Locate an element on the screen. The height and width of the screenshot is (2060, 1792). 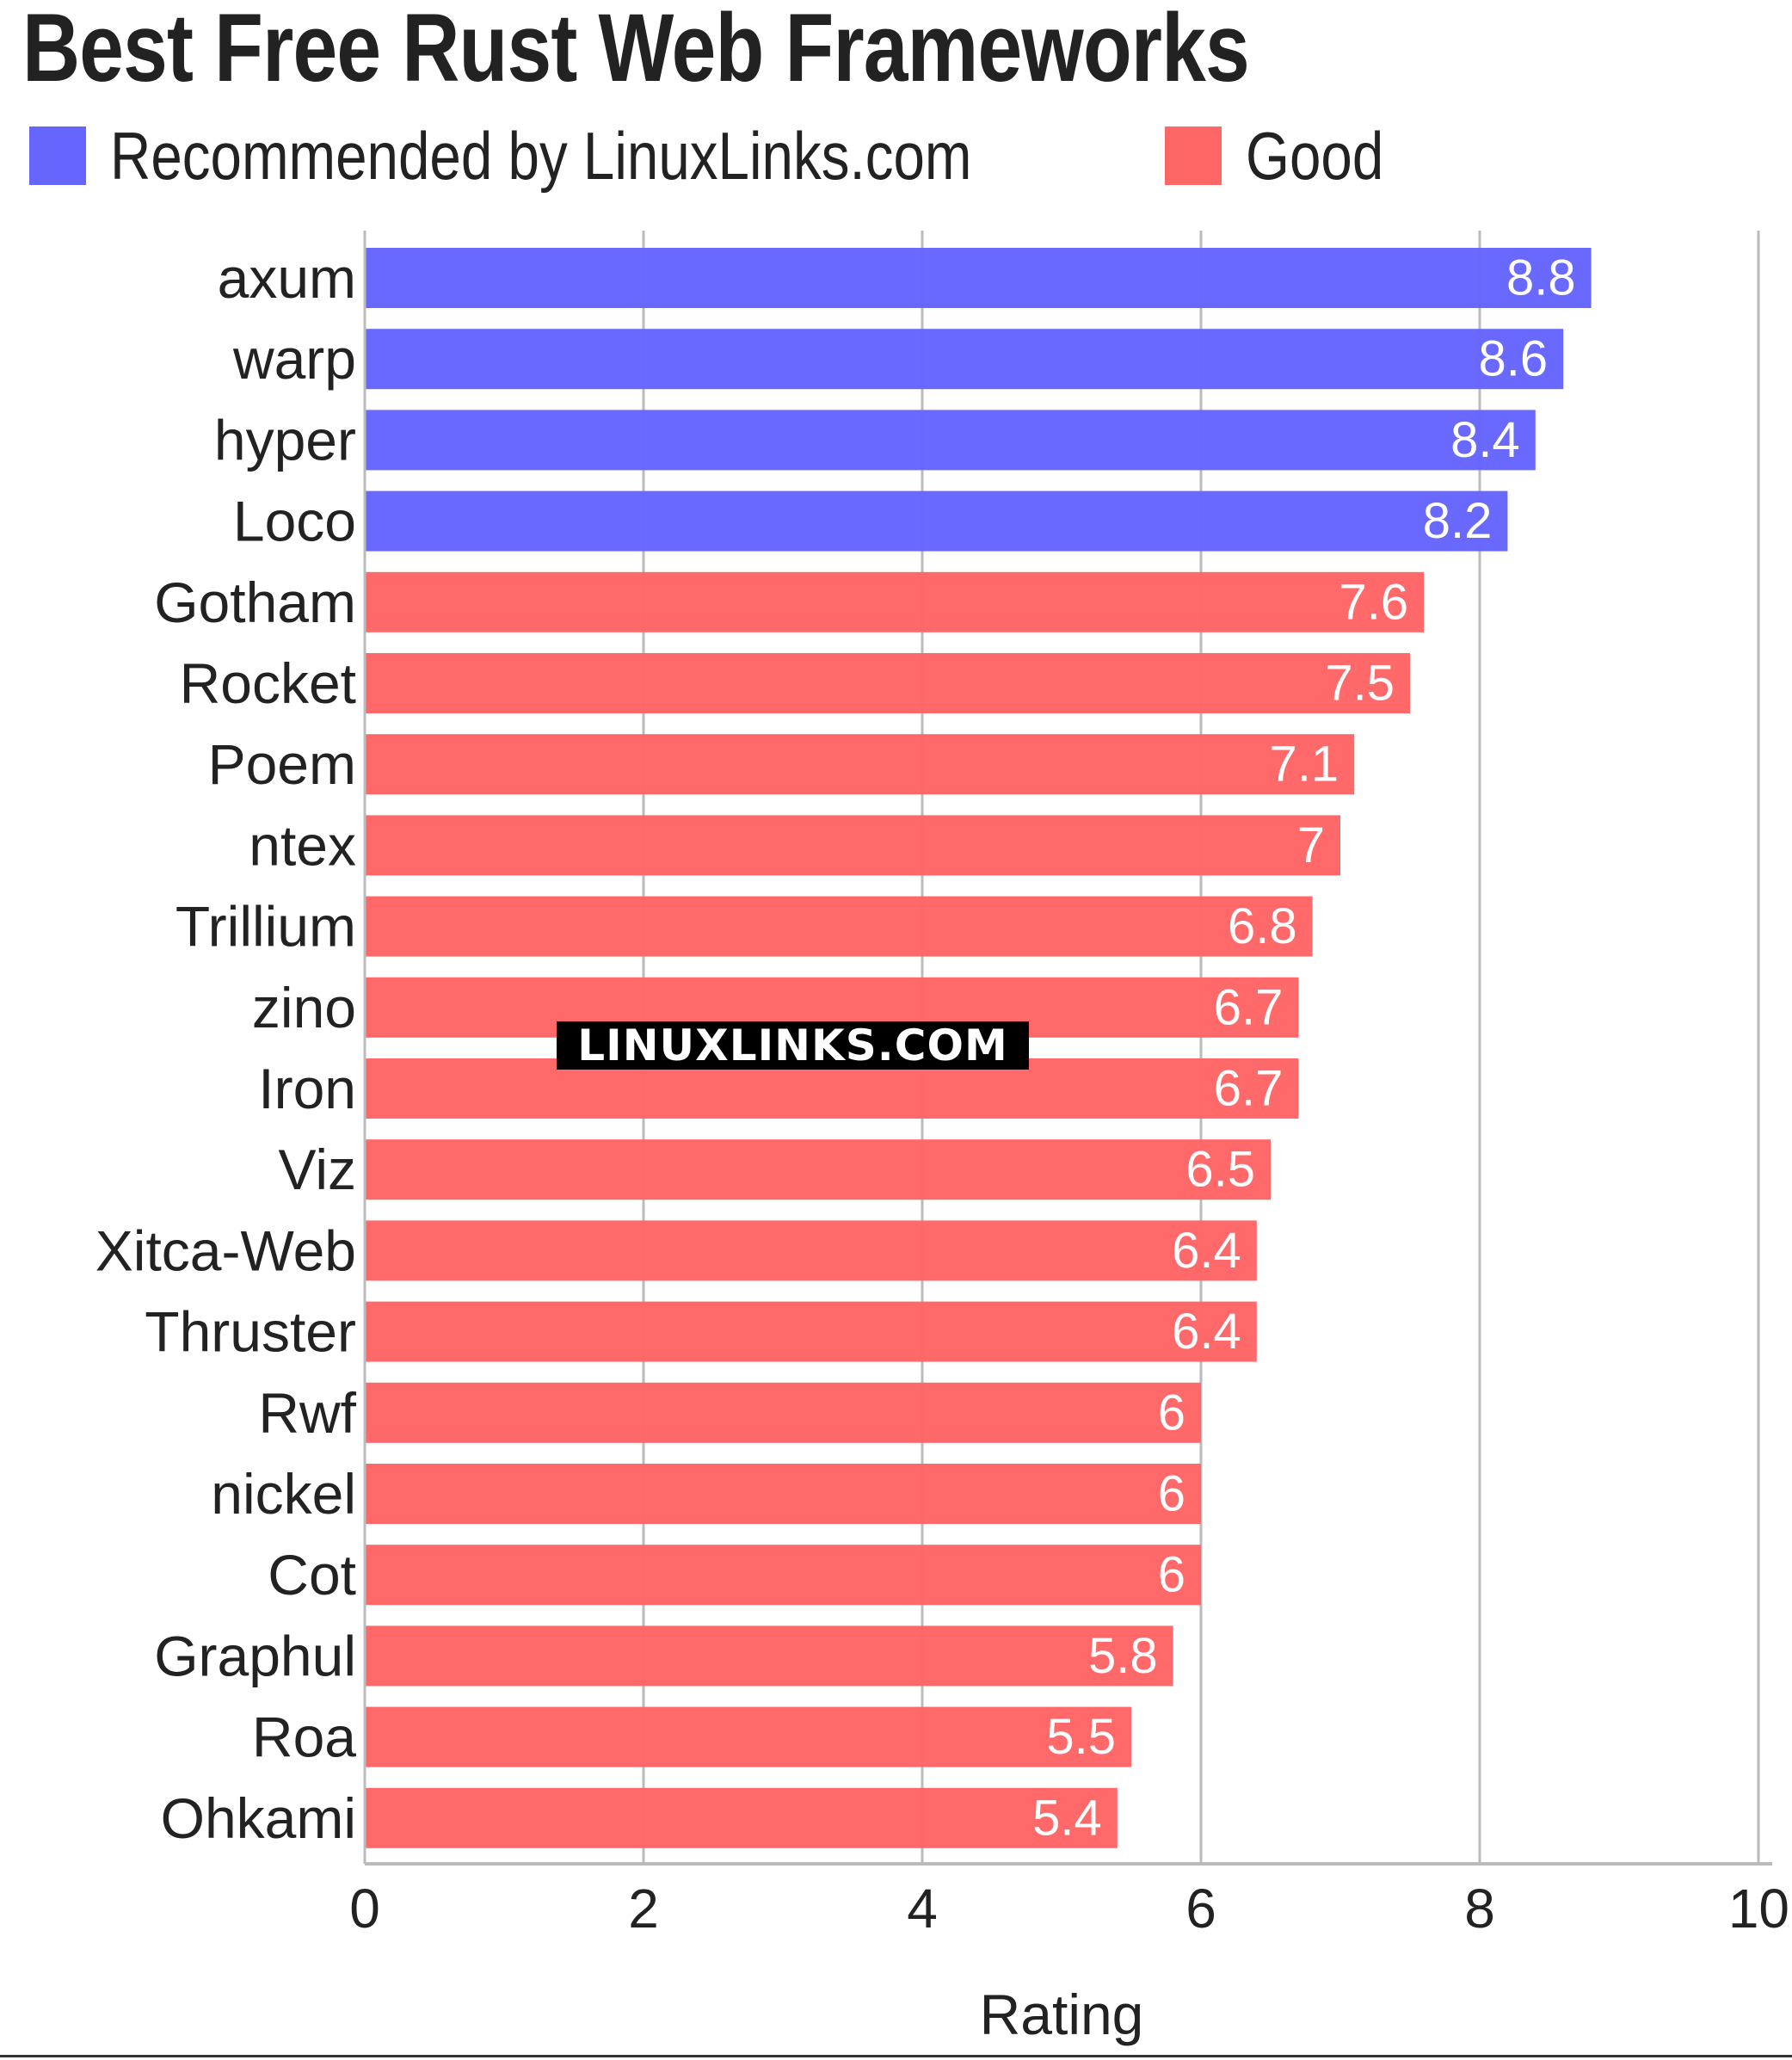
bottom-divider is located at coordinates (896, 2056).